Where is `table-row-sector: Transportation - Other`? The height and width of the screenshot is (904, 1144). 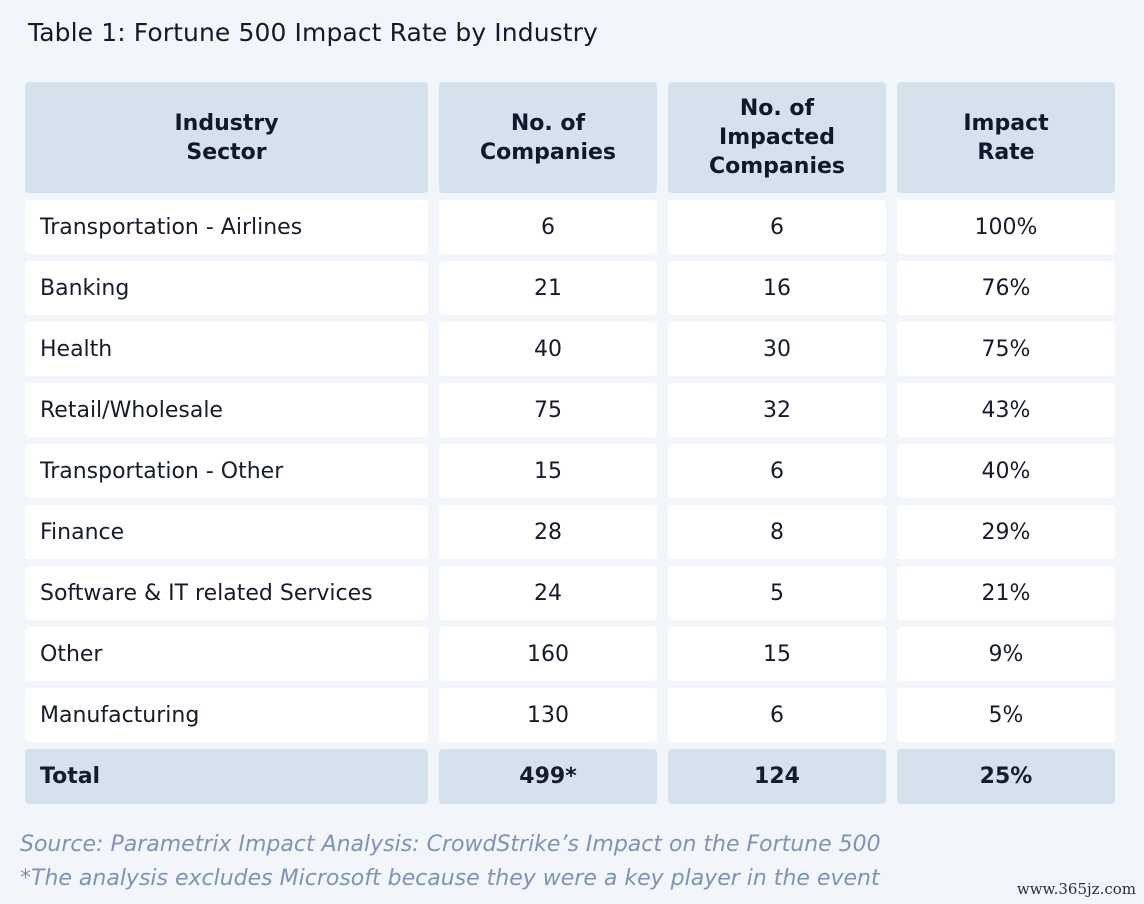
table-row-sector: Transportation - Other is located at coordinates (226, 471).